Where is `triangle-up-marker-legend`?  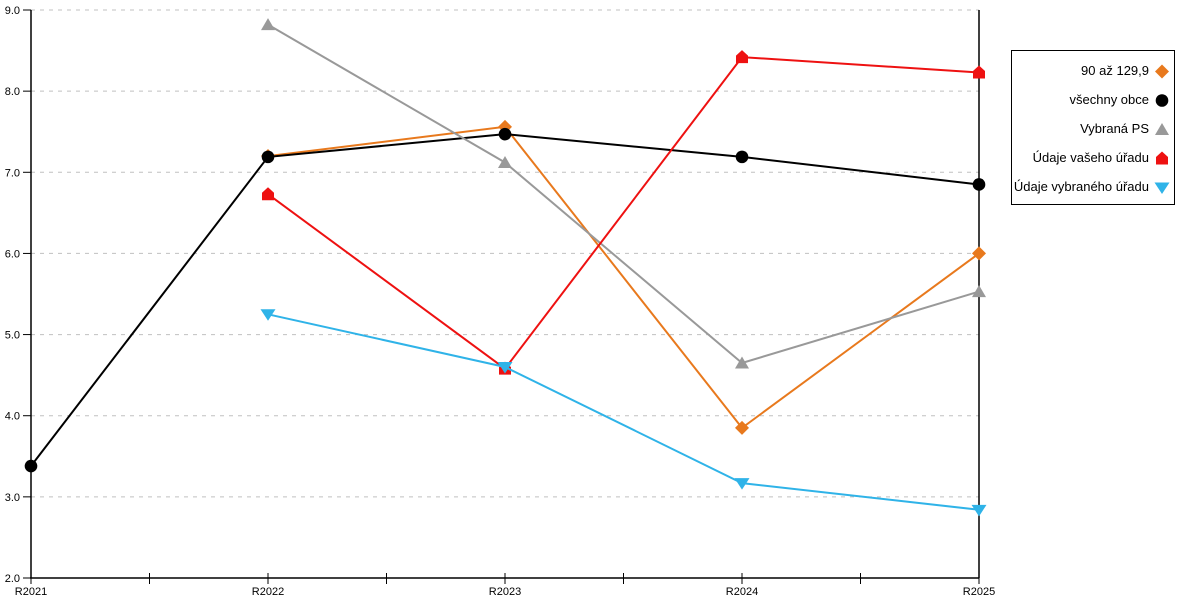
triangle-up-marker-legend is located at coordinates (1162, 128).